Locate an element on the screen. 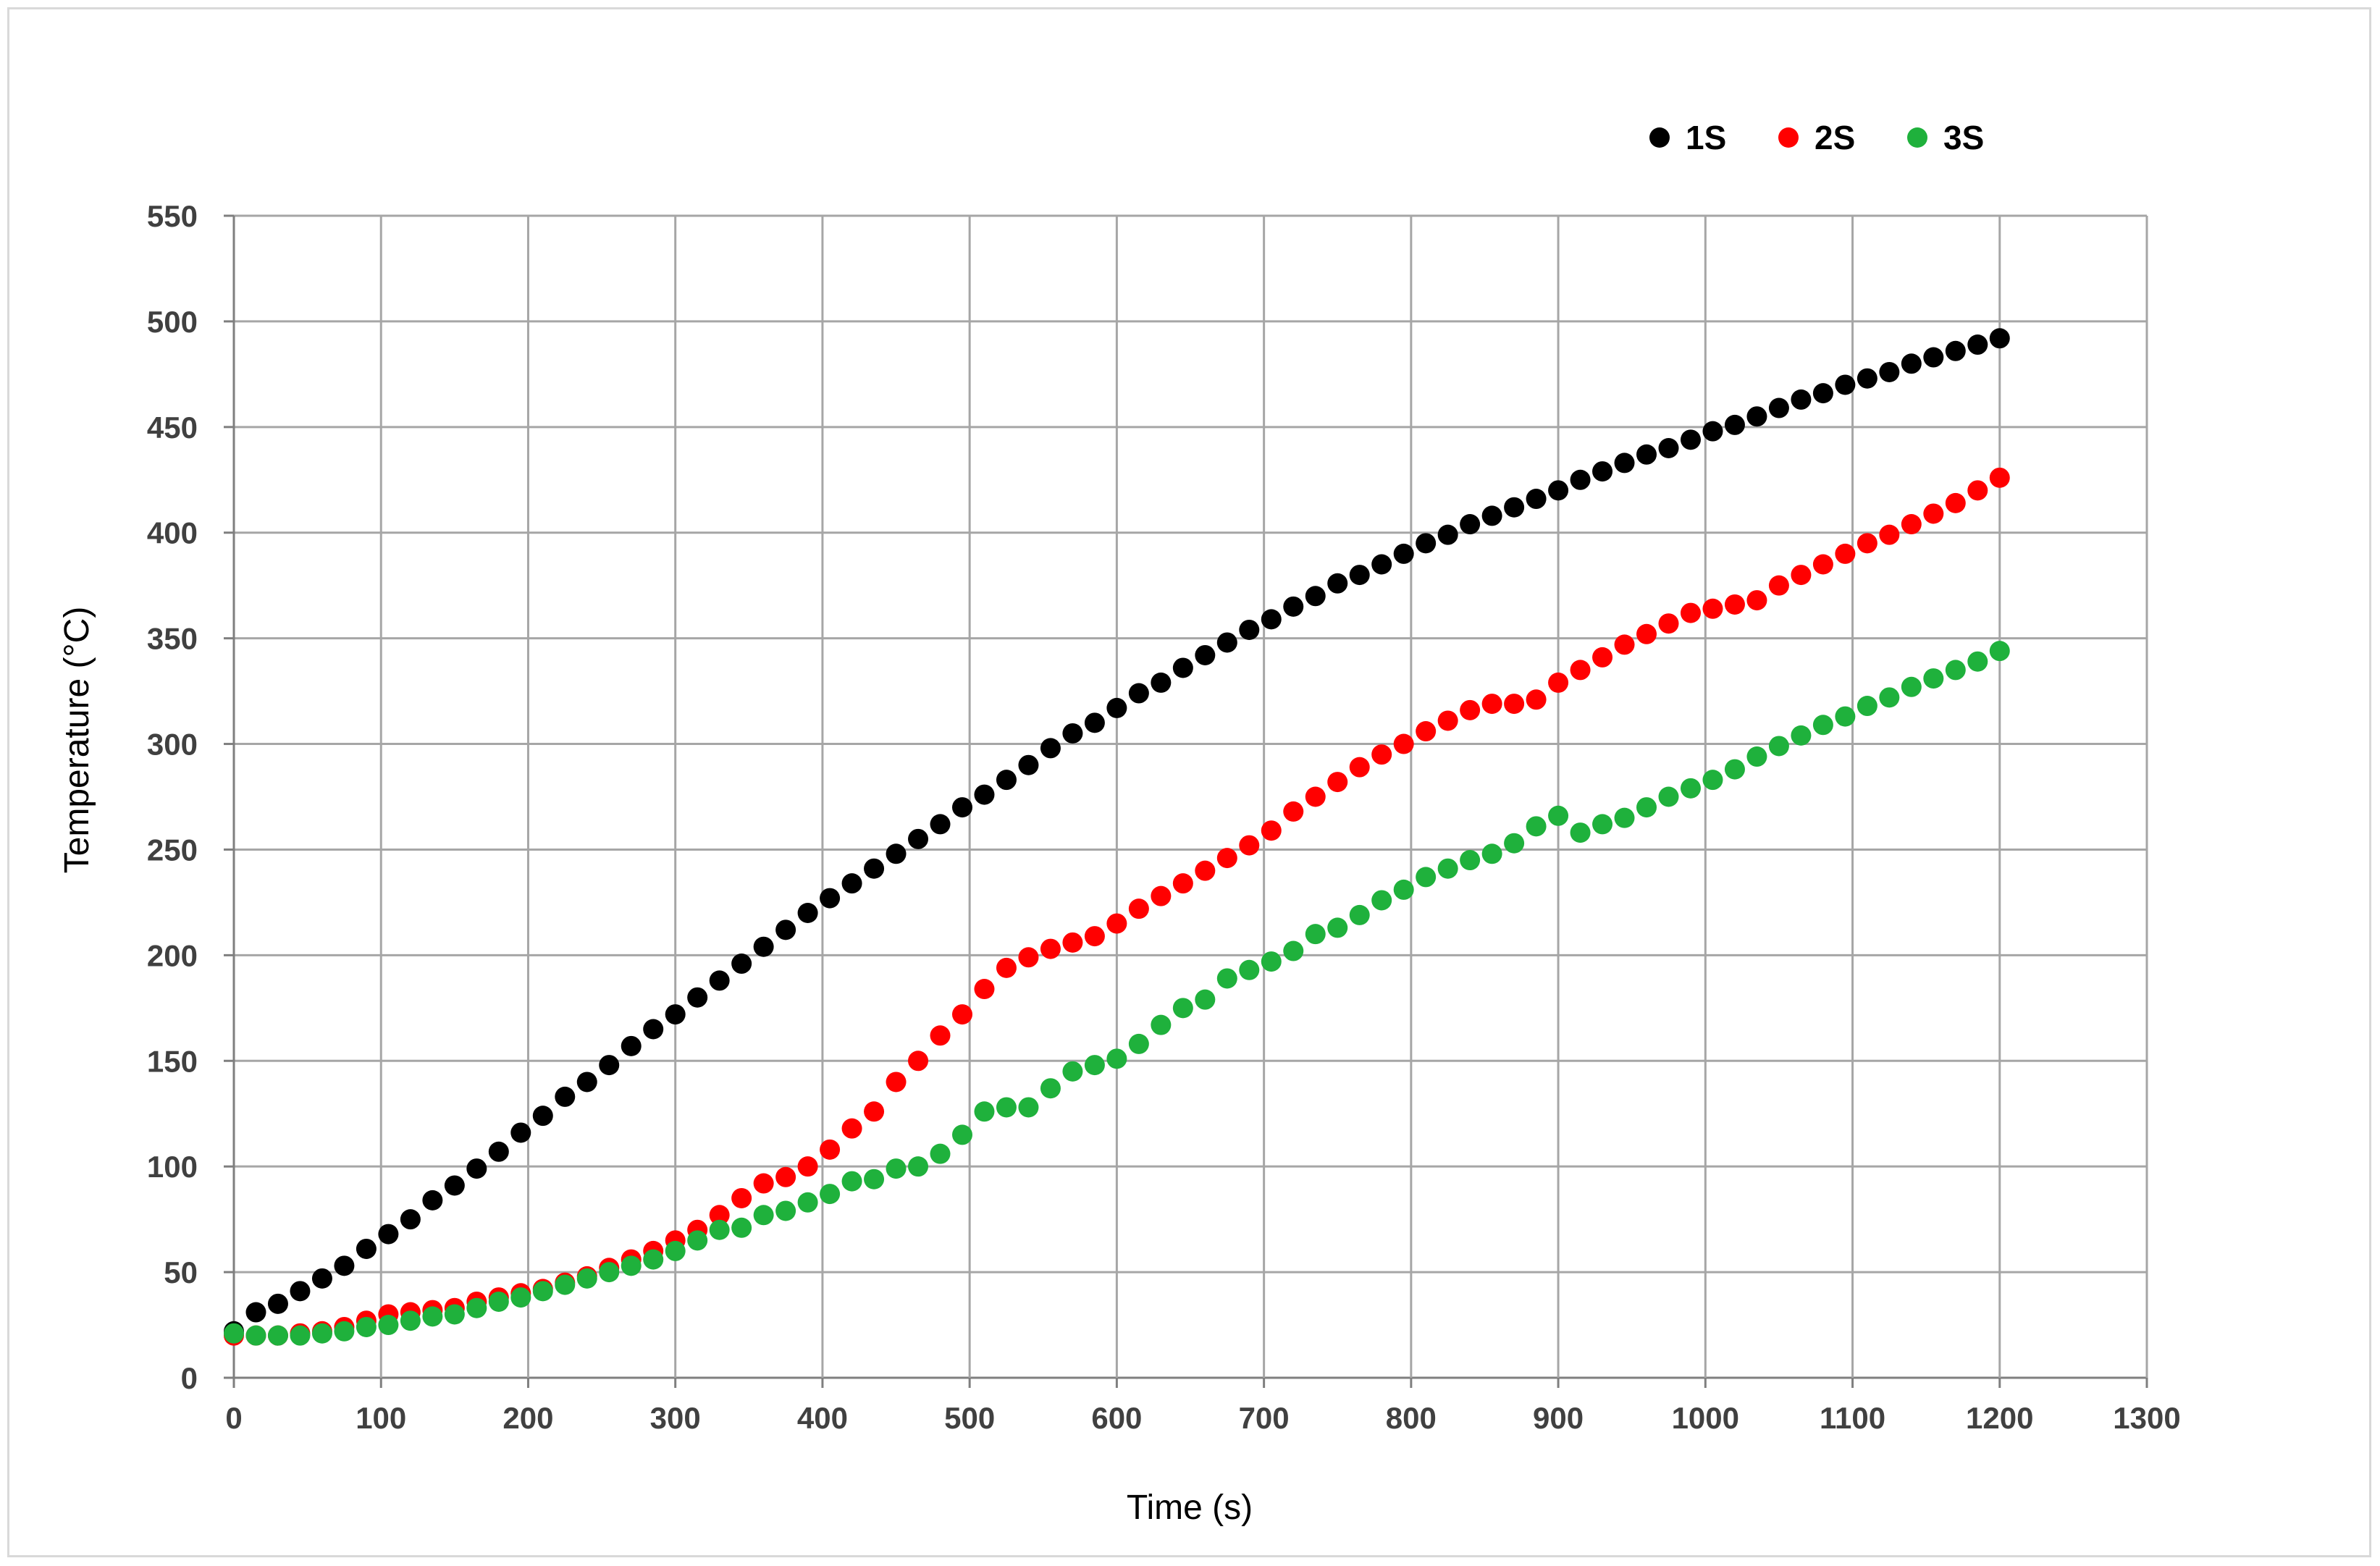 The width and height of the screenshot is (2380, 1566). y-tick-label: 150 is located at coordinates (172, 1061).